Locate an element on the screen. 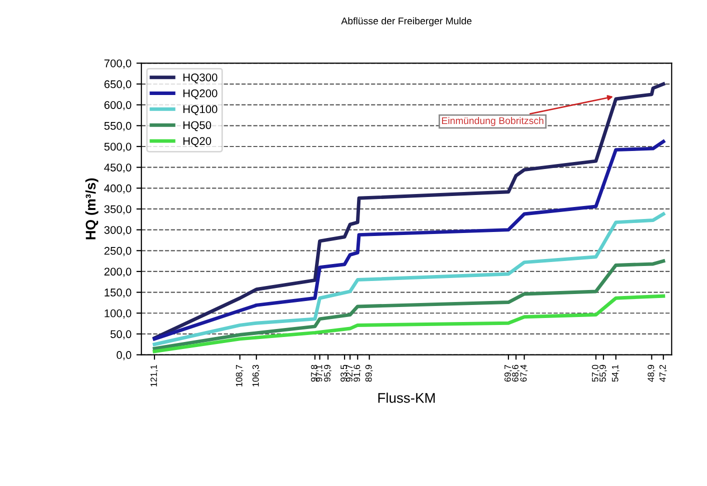  y-tick-label: 100,0 is located at coordinates (118, 314).